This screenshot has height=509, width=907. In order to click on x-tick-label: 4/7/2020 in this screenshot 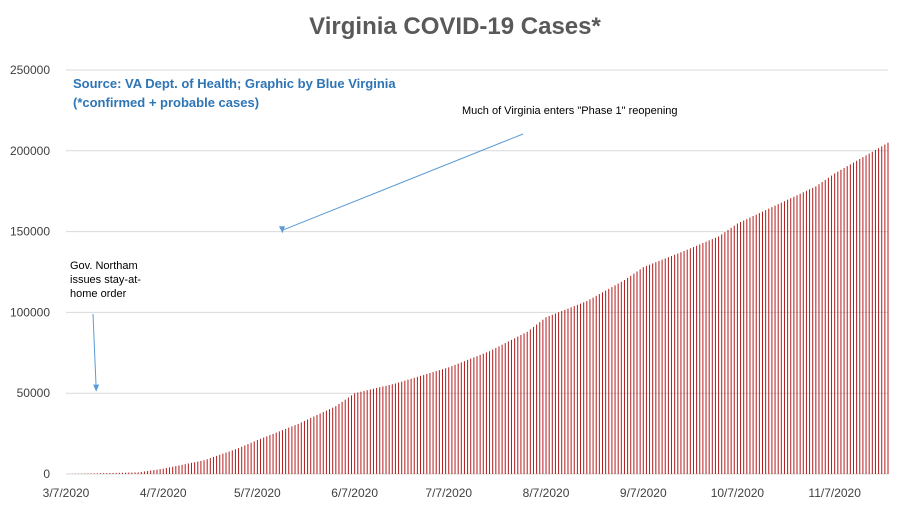, I will do `click(163, 493)`.